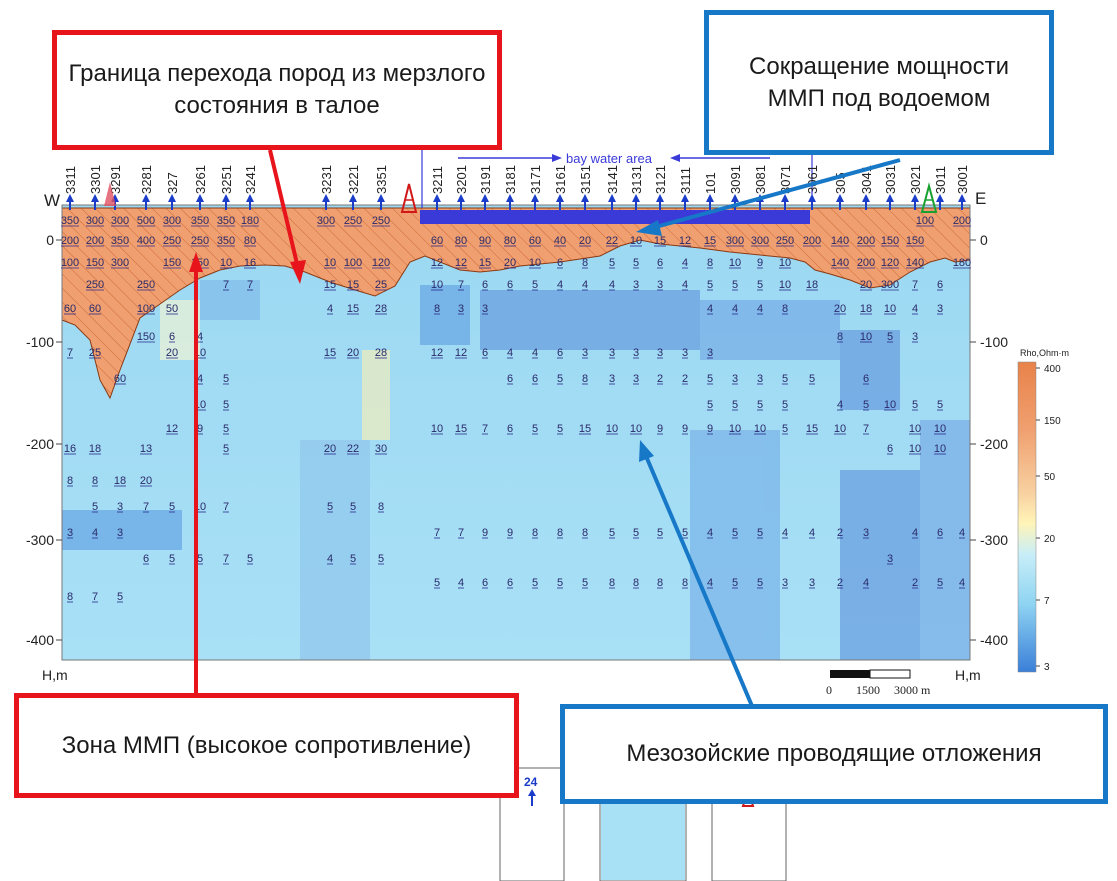 This screenshot has width=1117, height=881. What do you see at coordinates (840, 583) in the screenshot?
I see `resistivity-value: 2` at bounding box center [840, 583].